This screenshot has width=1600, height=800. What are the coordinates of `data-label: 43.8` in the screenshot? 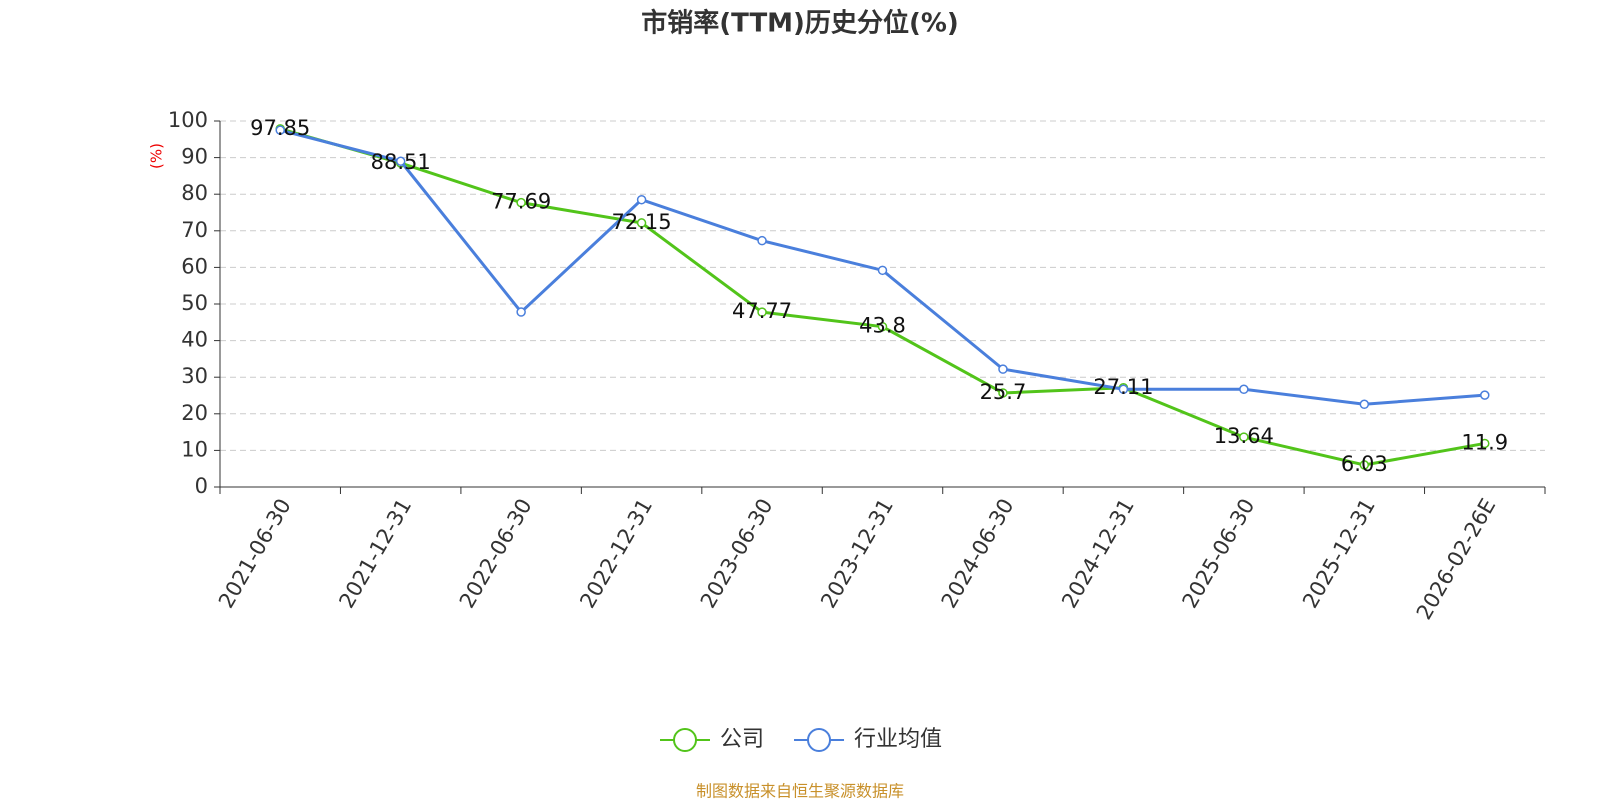 It's located at (882, 326).